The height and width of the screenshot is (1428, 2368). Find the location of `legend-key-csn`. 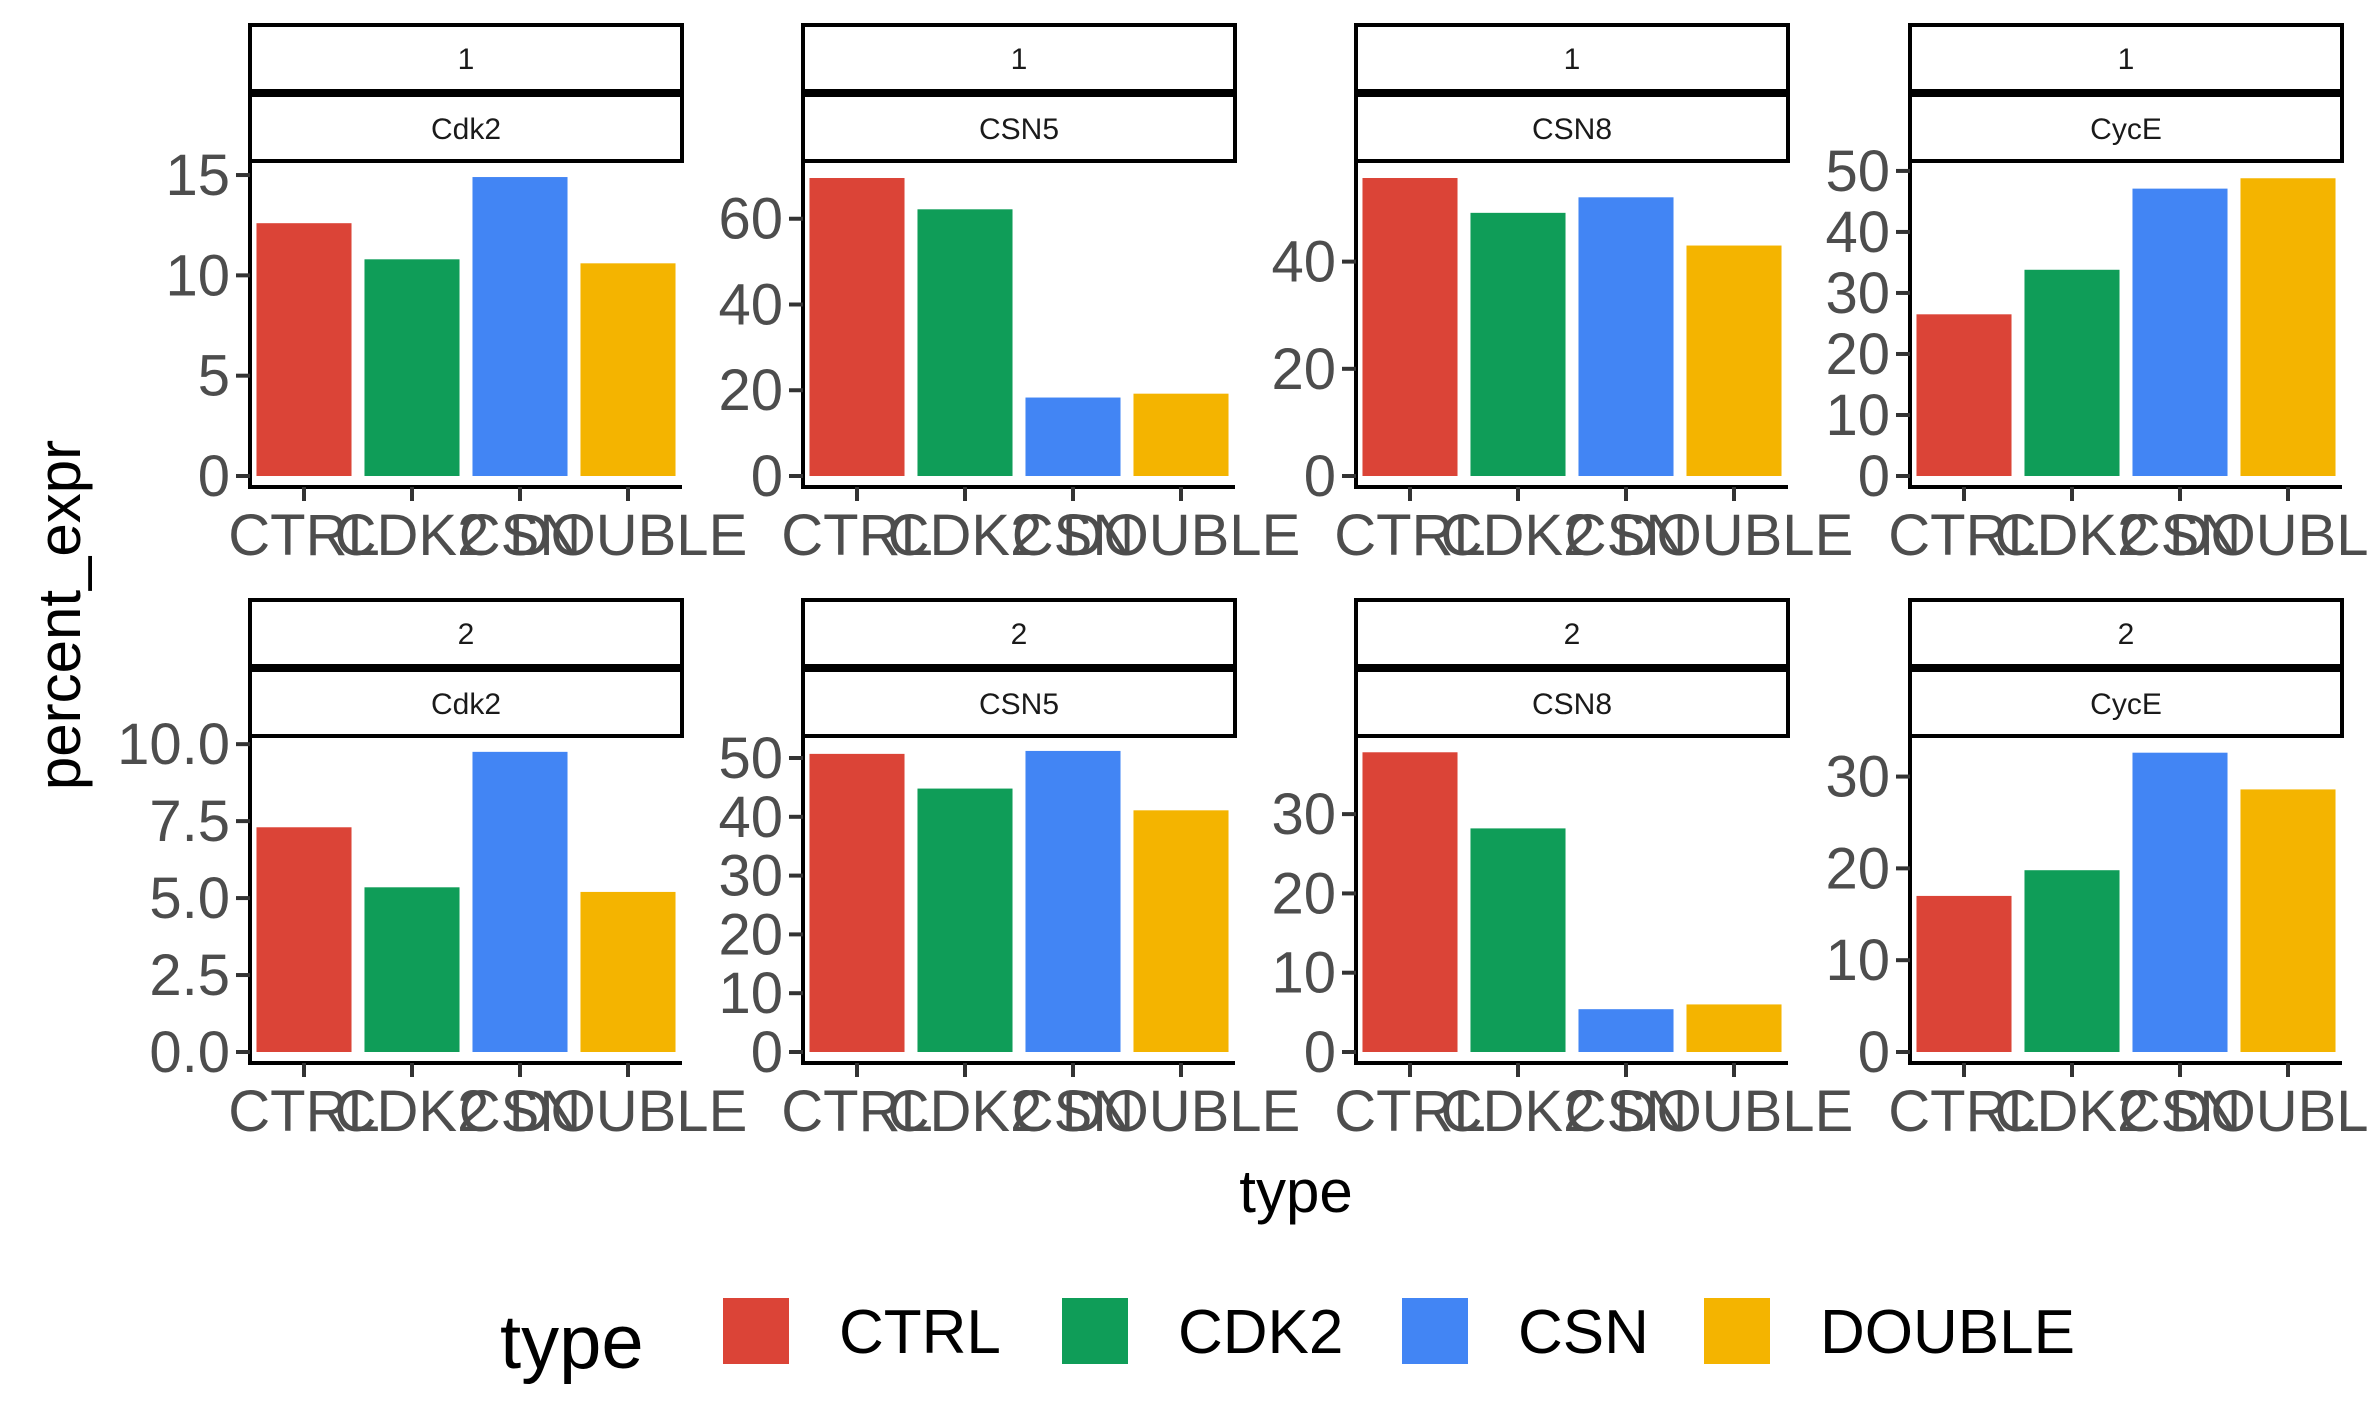

legend-key-csn is located at coordinates (1435, 1331).